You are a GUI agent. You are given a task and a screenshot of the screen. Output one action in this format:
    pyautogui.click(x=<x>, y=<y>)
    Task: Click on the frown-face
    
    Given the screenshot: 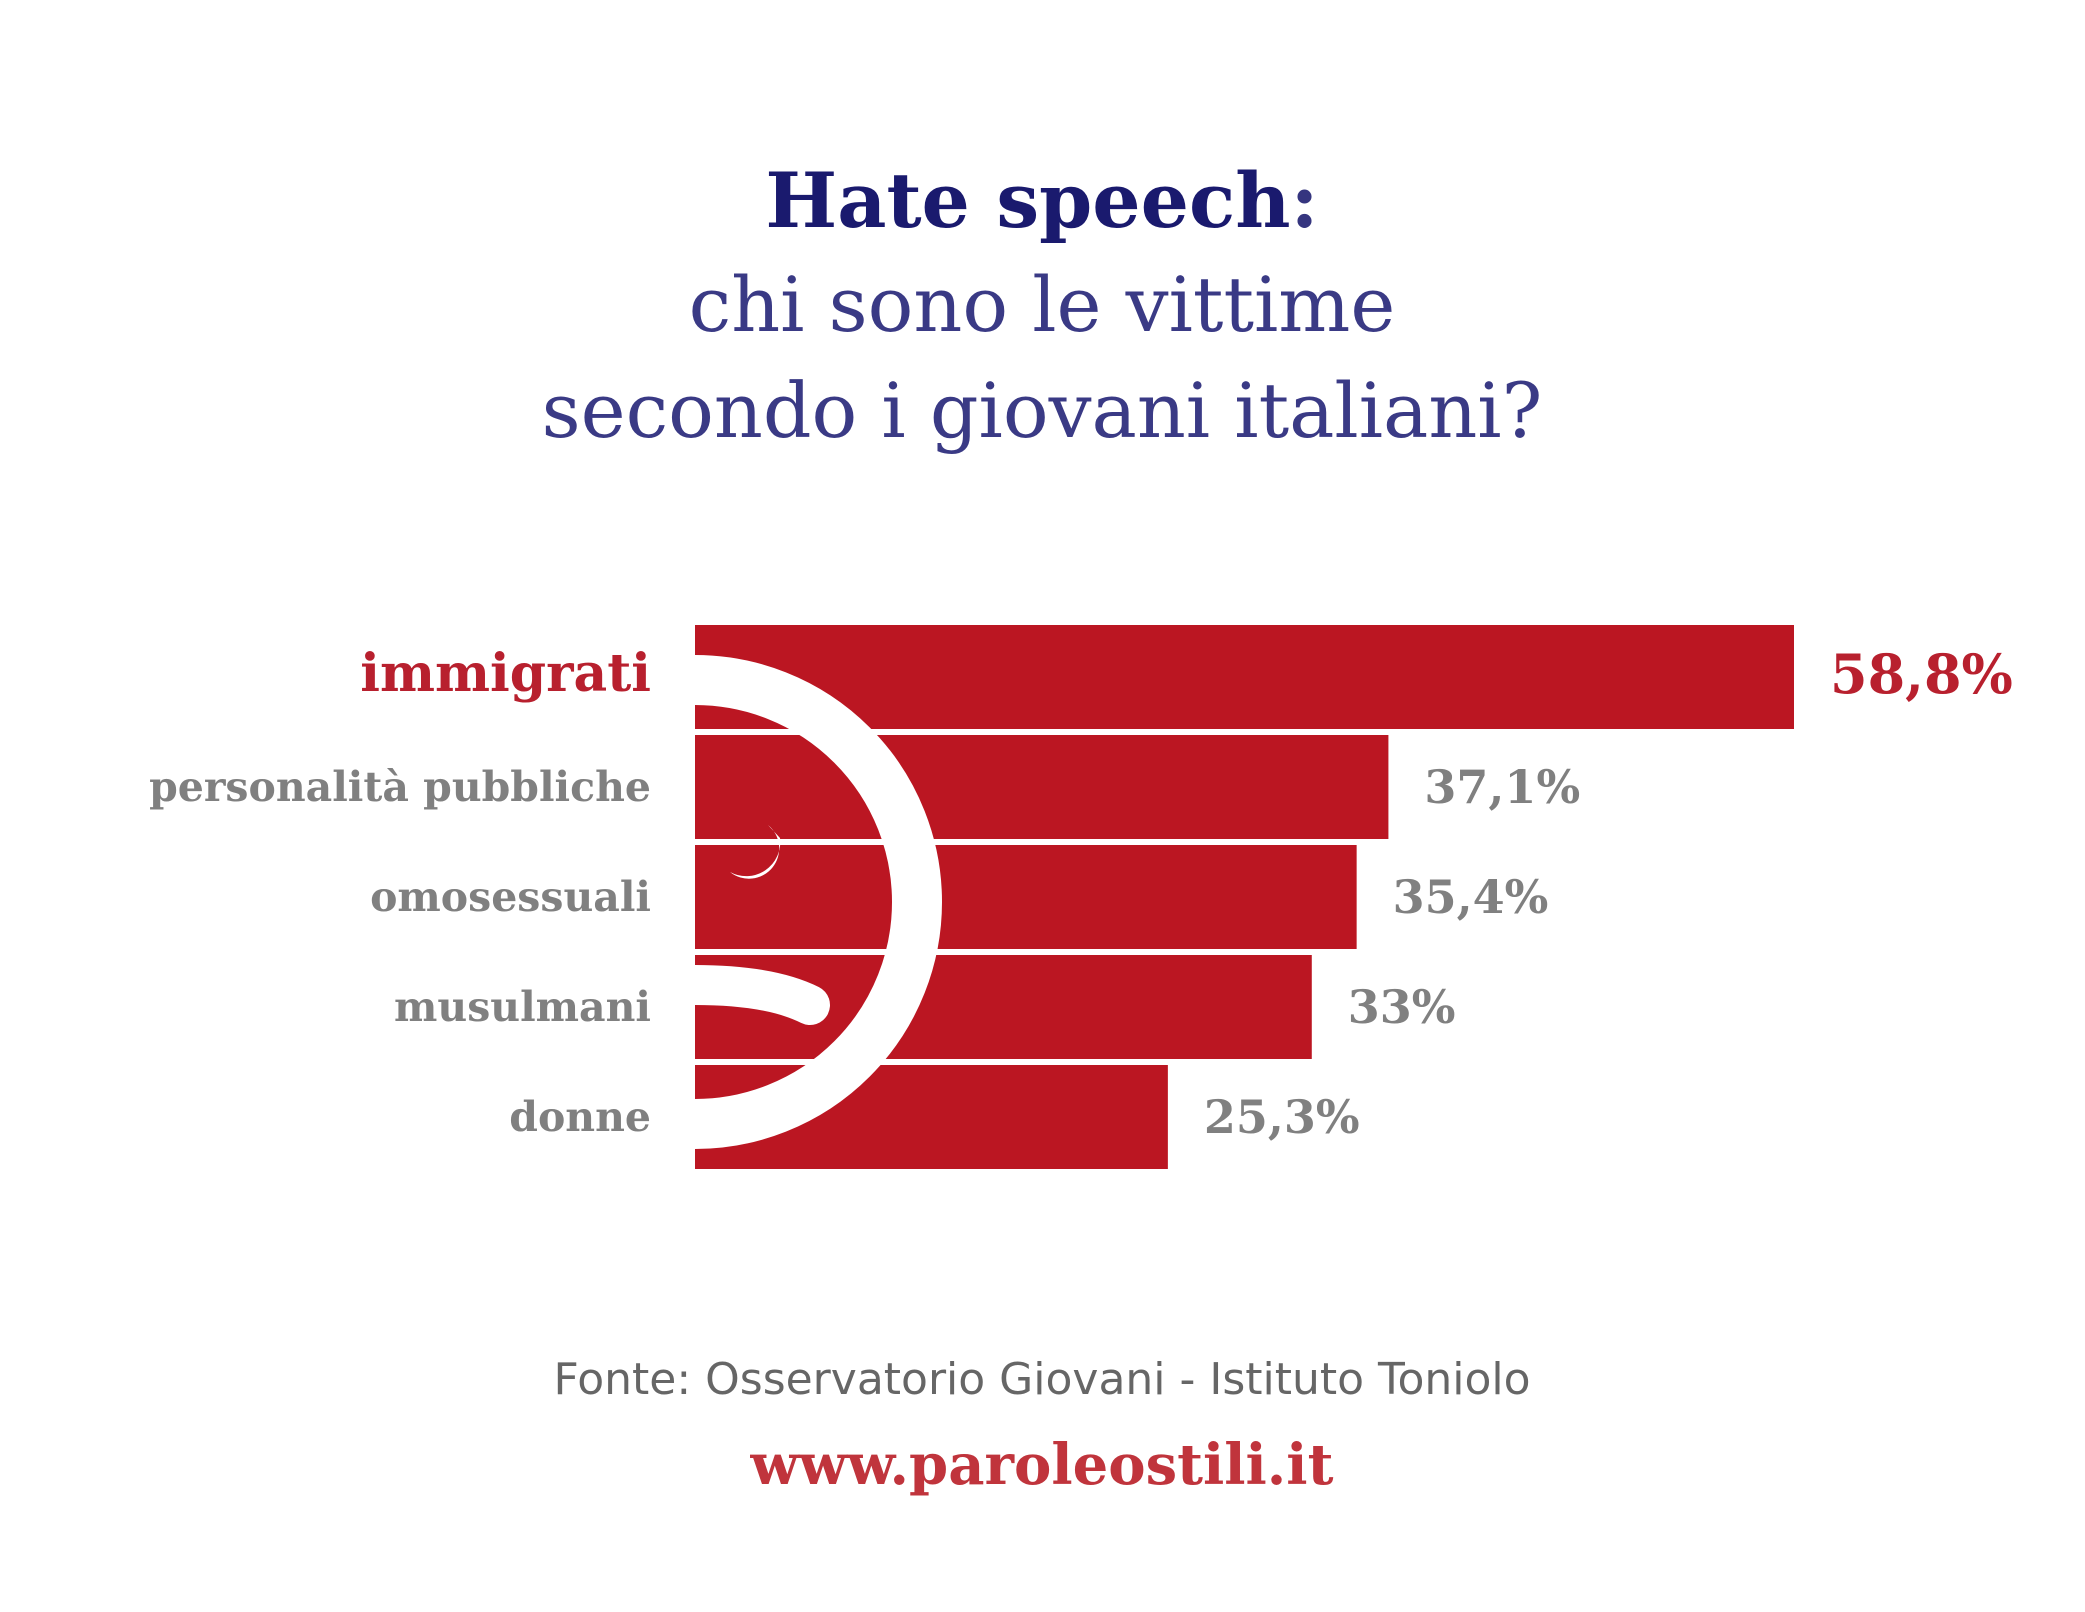 What is the action you would take?
    pyautogui.click(x=818, y=902)
    